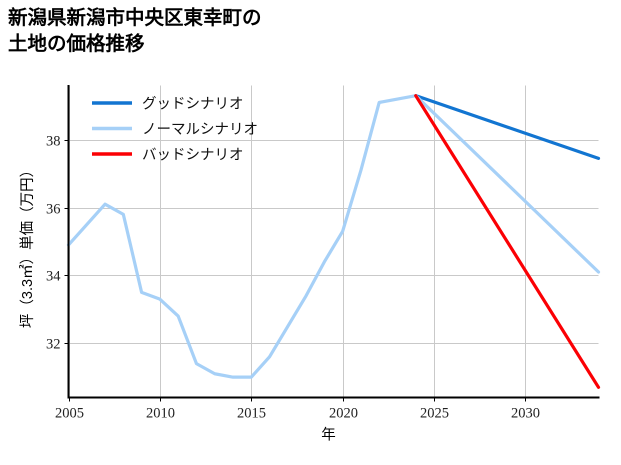 This screenshot has height=465, width=621. I want to click on x-tick-label: 2025, so click(434, 414).